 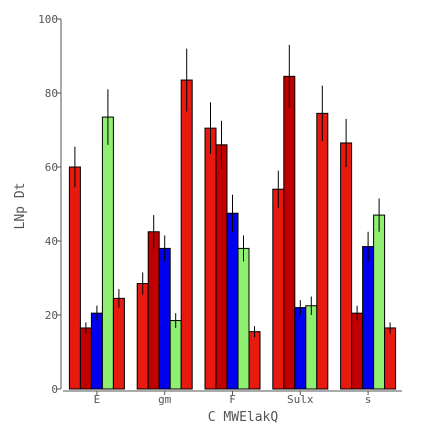 I want to click on x-tick-label: gm, so click(x=165, y=399).